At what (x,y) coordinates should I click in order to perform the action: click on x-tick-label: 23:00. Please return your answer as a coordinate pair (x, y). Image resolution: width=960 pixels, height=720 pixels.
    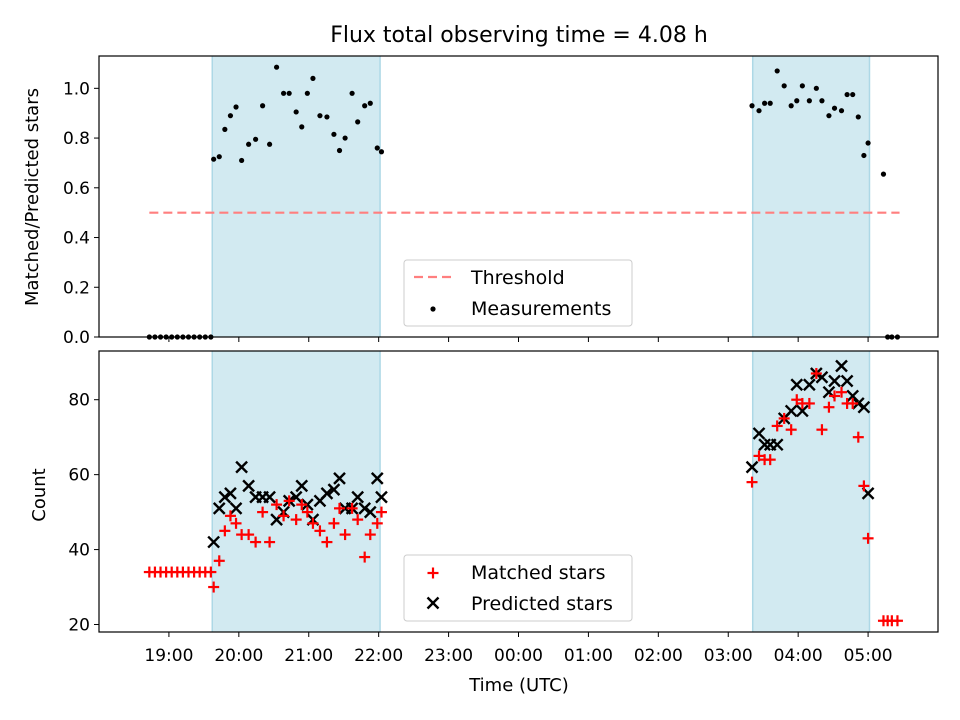
    Looking at the image, I should click on (448, 656).